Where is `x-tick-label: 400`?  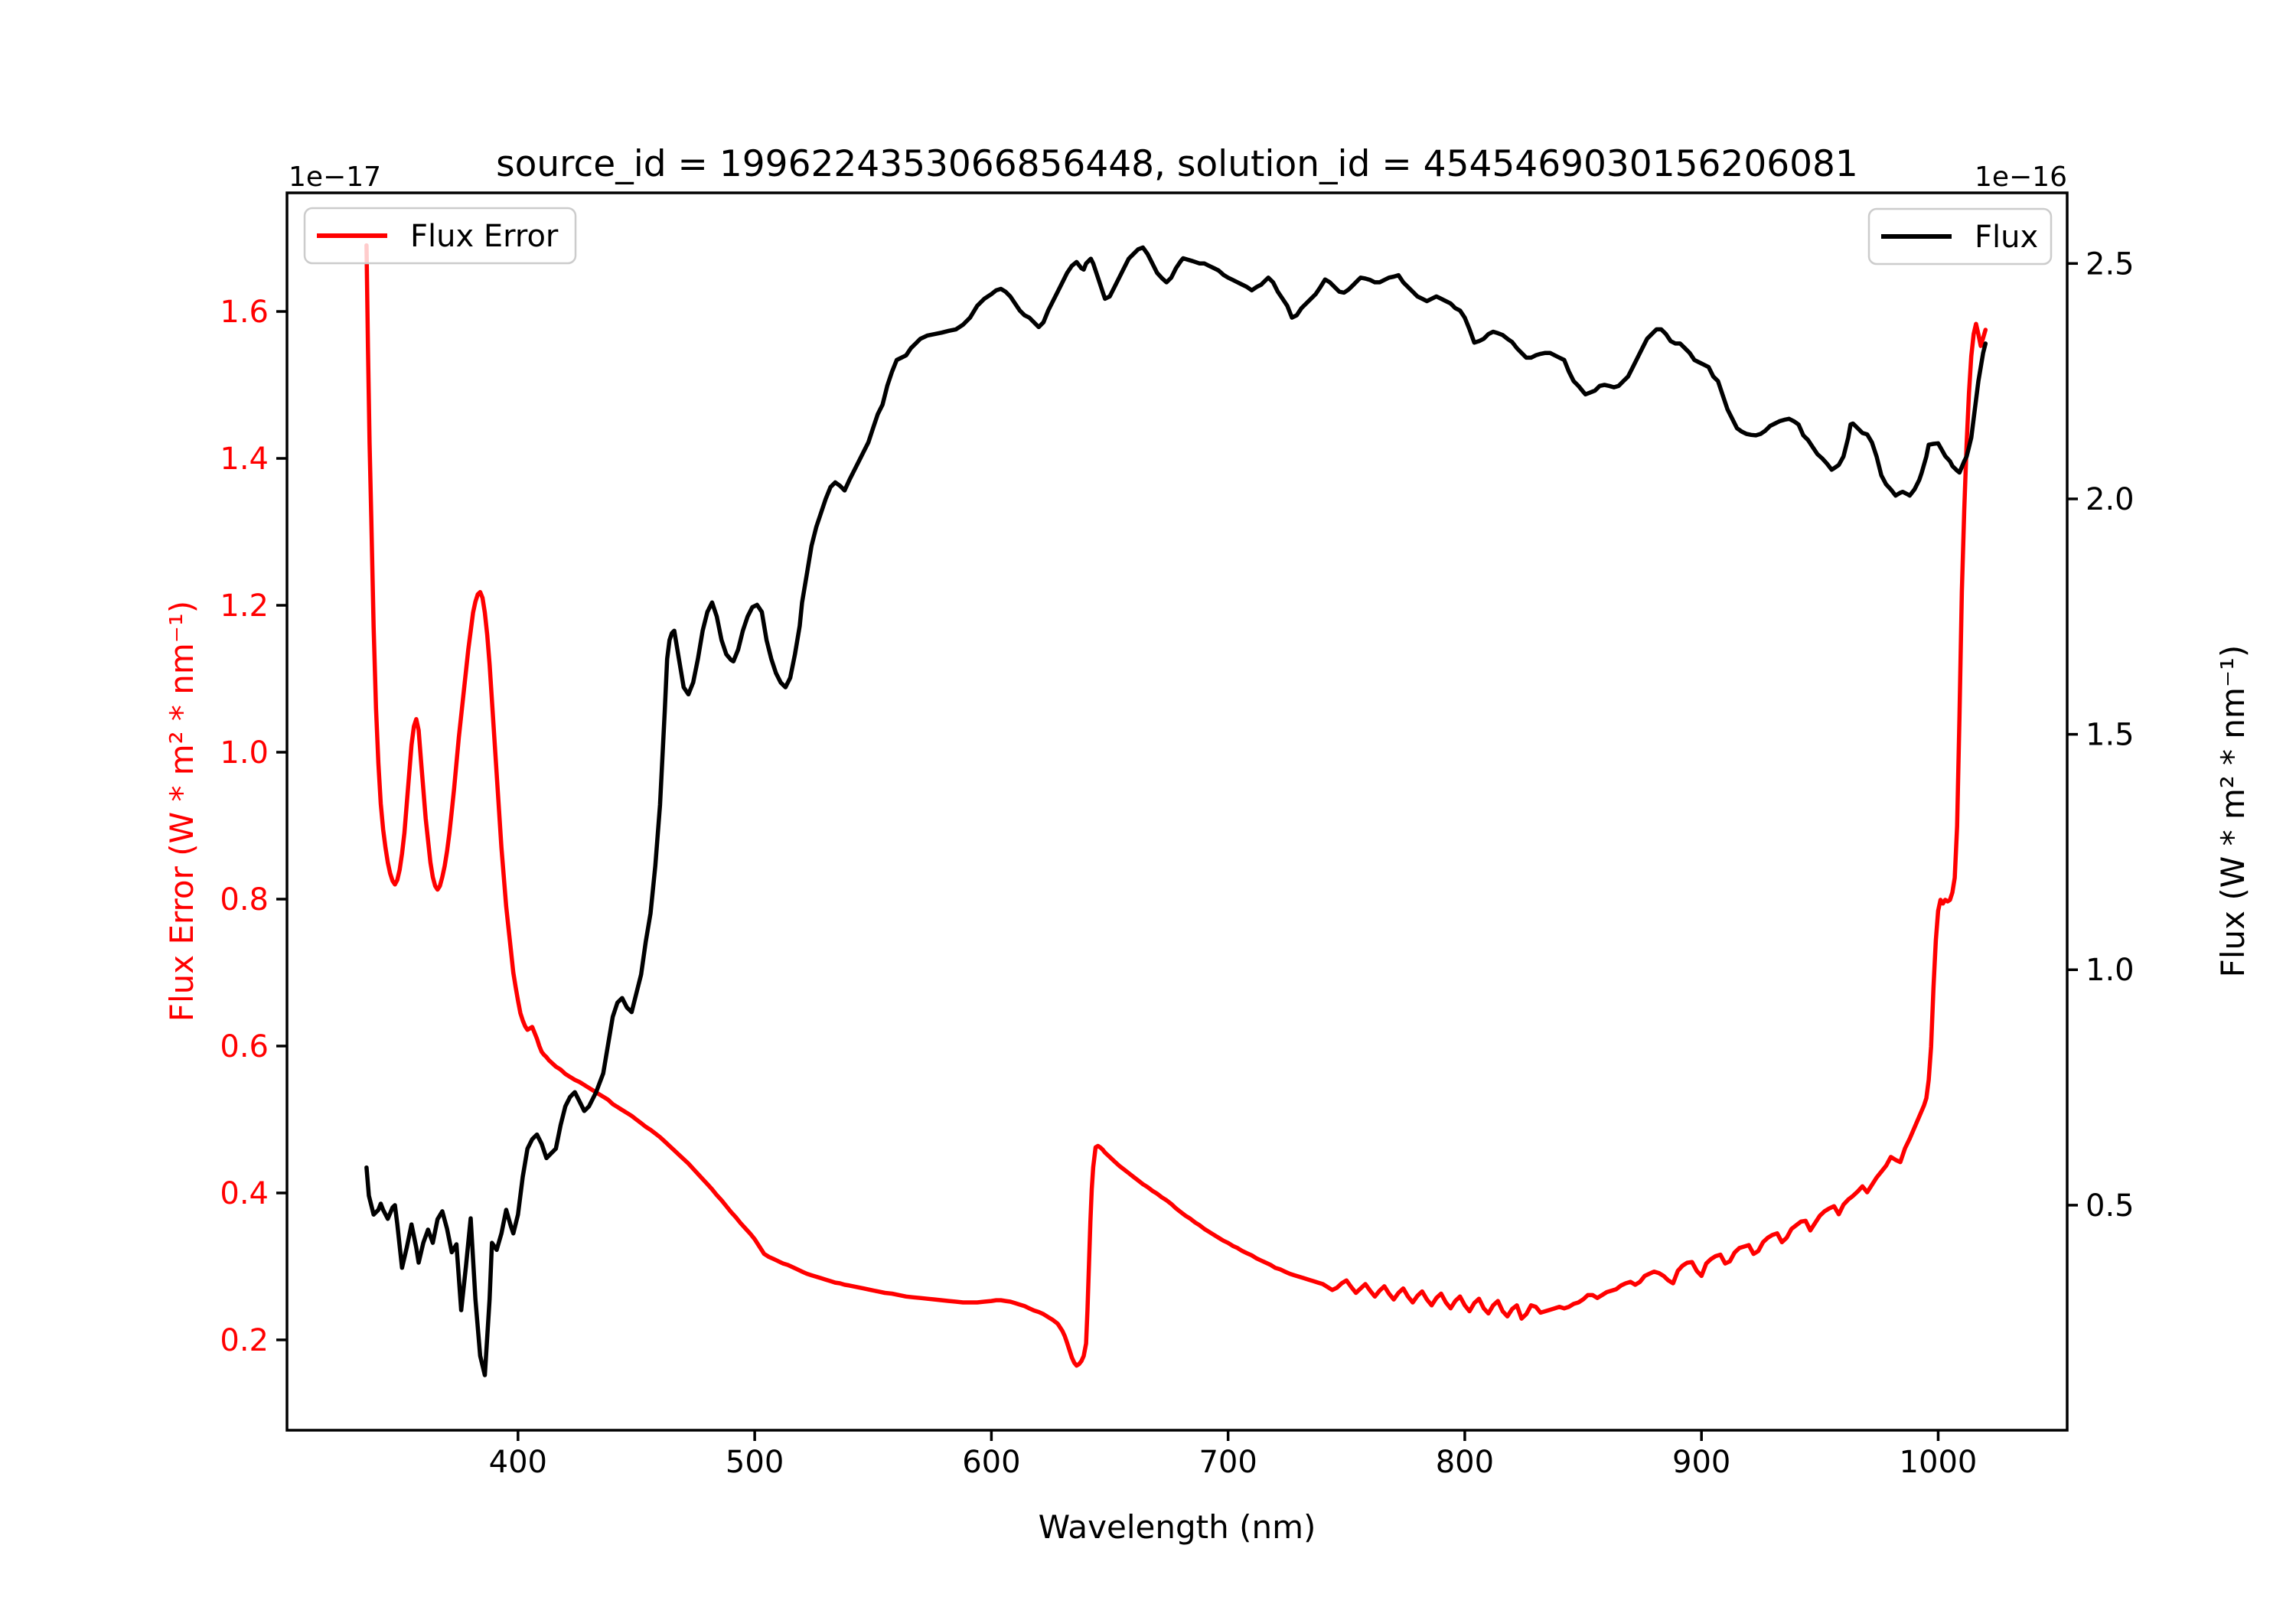 x-tick-label: 400 is located at coordinates (518, 1462).